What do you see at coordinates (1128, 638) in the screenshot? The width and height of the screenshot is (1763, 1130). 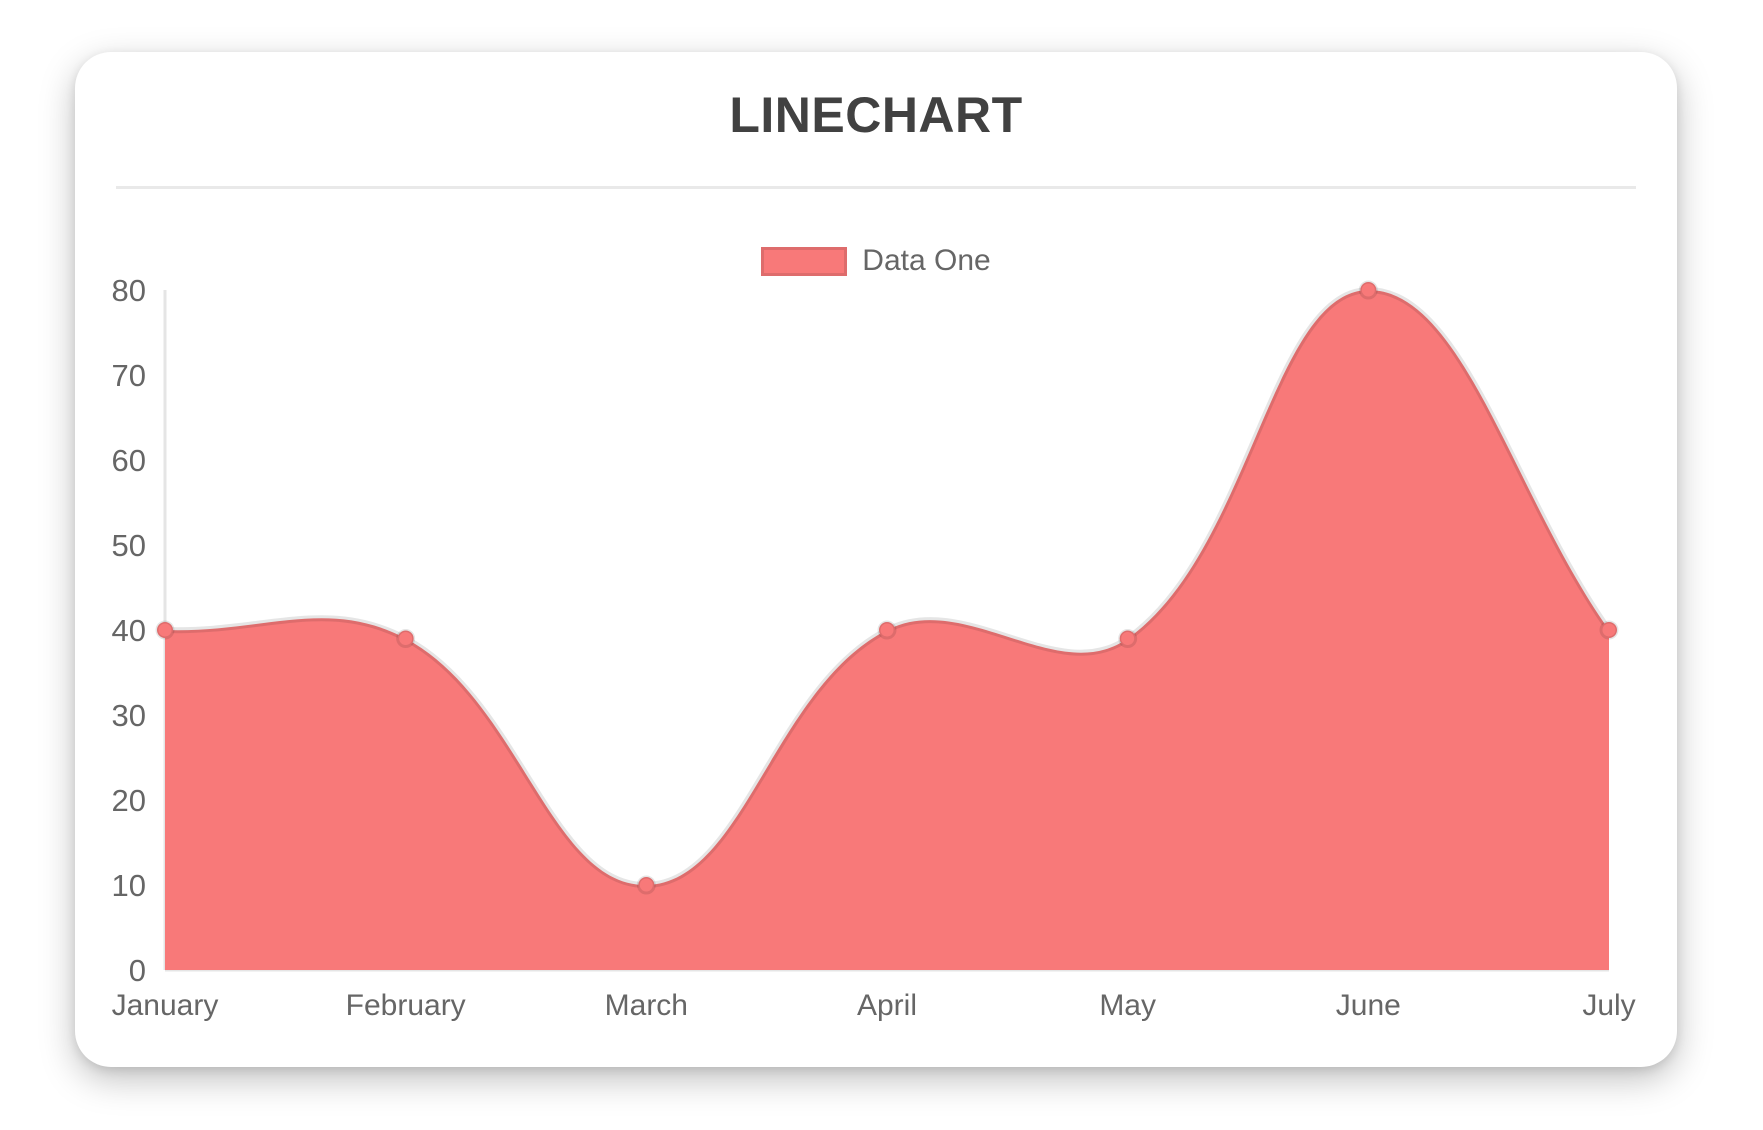 I see `data-point-may` at bounding box center [1128, 638].